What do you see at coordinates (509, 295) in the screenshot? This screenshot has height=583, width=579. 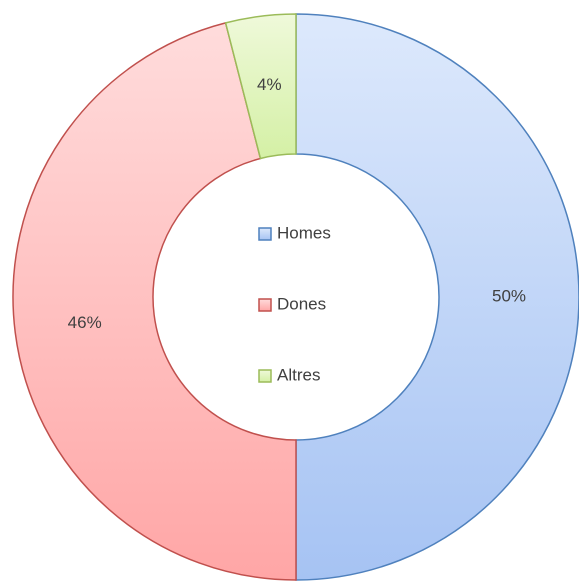 I see `data-label: 50%` at bounding box center [509, 295].